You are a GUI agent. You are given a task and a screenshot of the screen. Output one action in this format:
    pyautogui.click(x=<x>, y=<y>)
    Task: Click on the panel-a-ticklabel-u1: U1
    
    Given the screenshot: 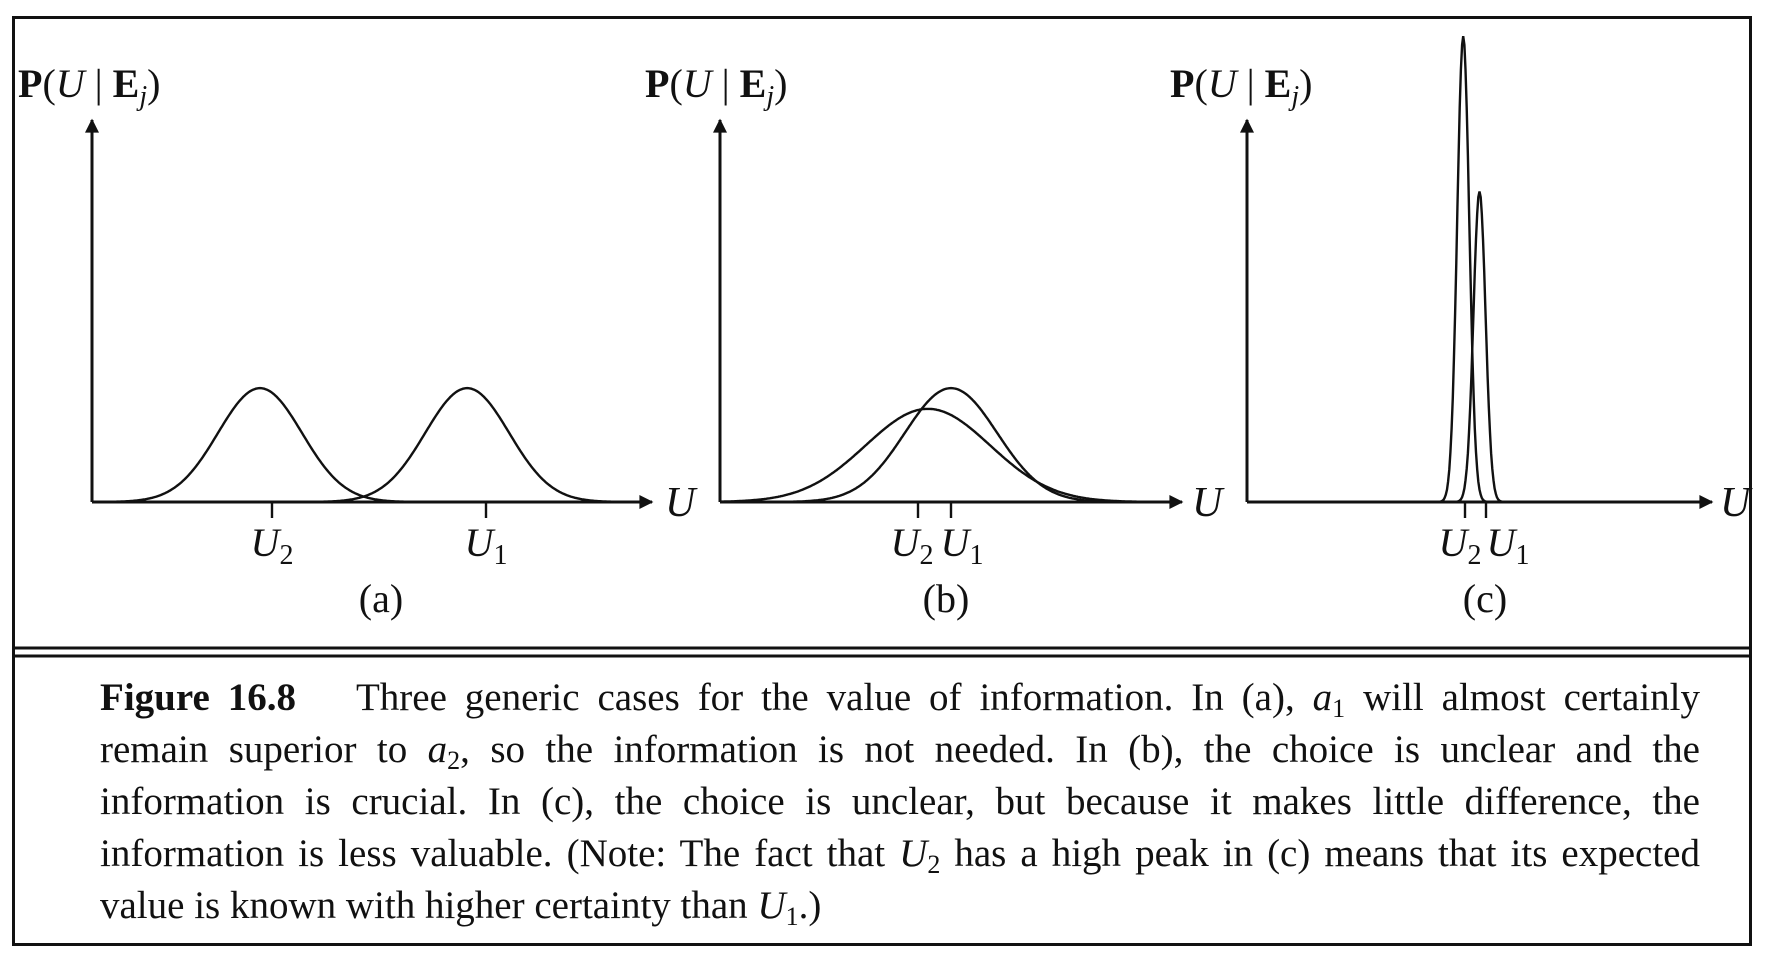 What is the action you would take?
    pyautogui.click(x=486, y=545)
    